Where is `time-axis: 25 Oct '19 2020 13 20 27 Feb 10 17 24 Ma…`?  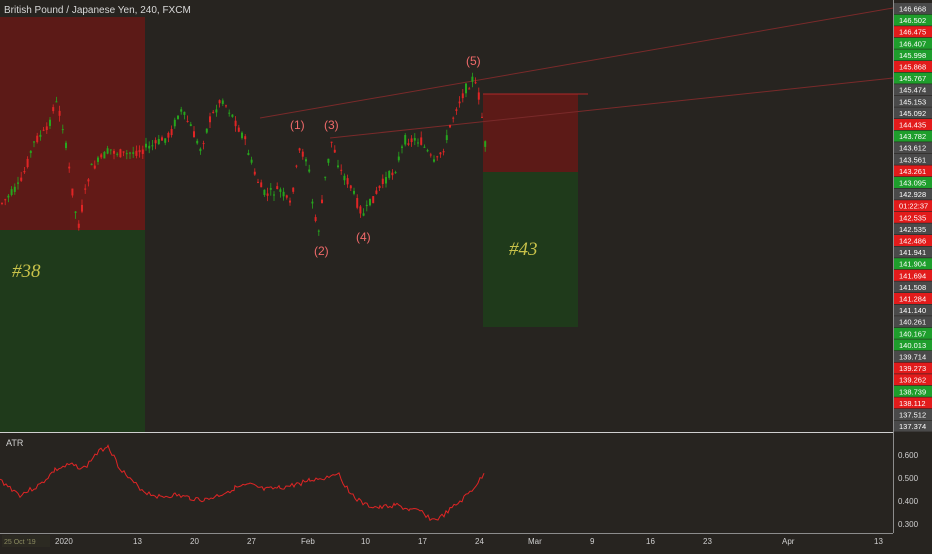
time-axis: 25 Oct '19 2020 13 20 27 Feb 10 17 24 Ma… is located at coordinates (442, 541).